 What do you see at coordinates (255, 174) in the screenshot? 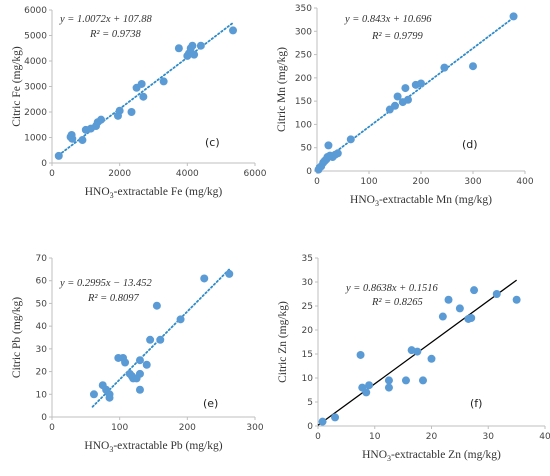
I see `x-tick-label: 6000` at bounding box center [255, 174].